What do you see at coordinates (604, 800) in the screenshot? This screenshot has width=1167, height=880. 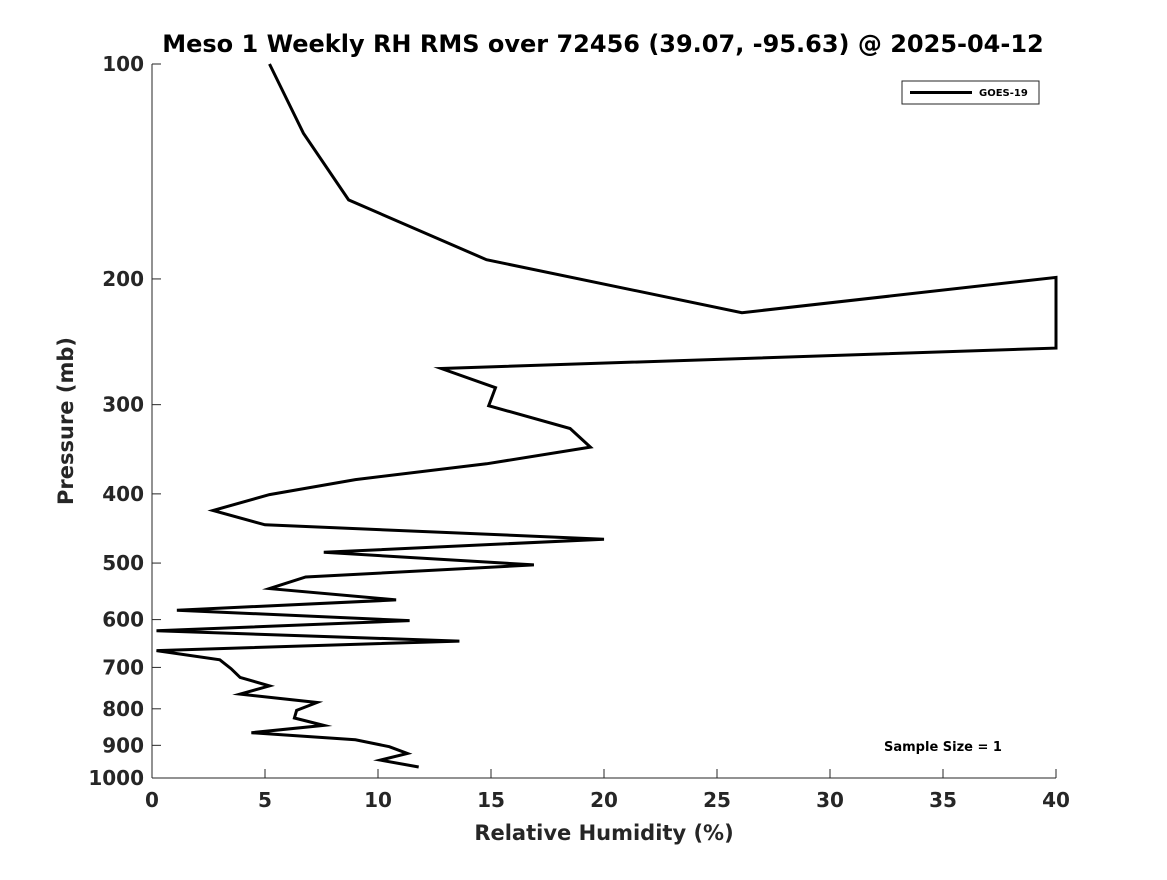 I see `x-tick-label: 20` at bounding box center [604, 800].